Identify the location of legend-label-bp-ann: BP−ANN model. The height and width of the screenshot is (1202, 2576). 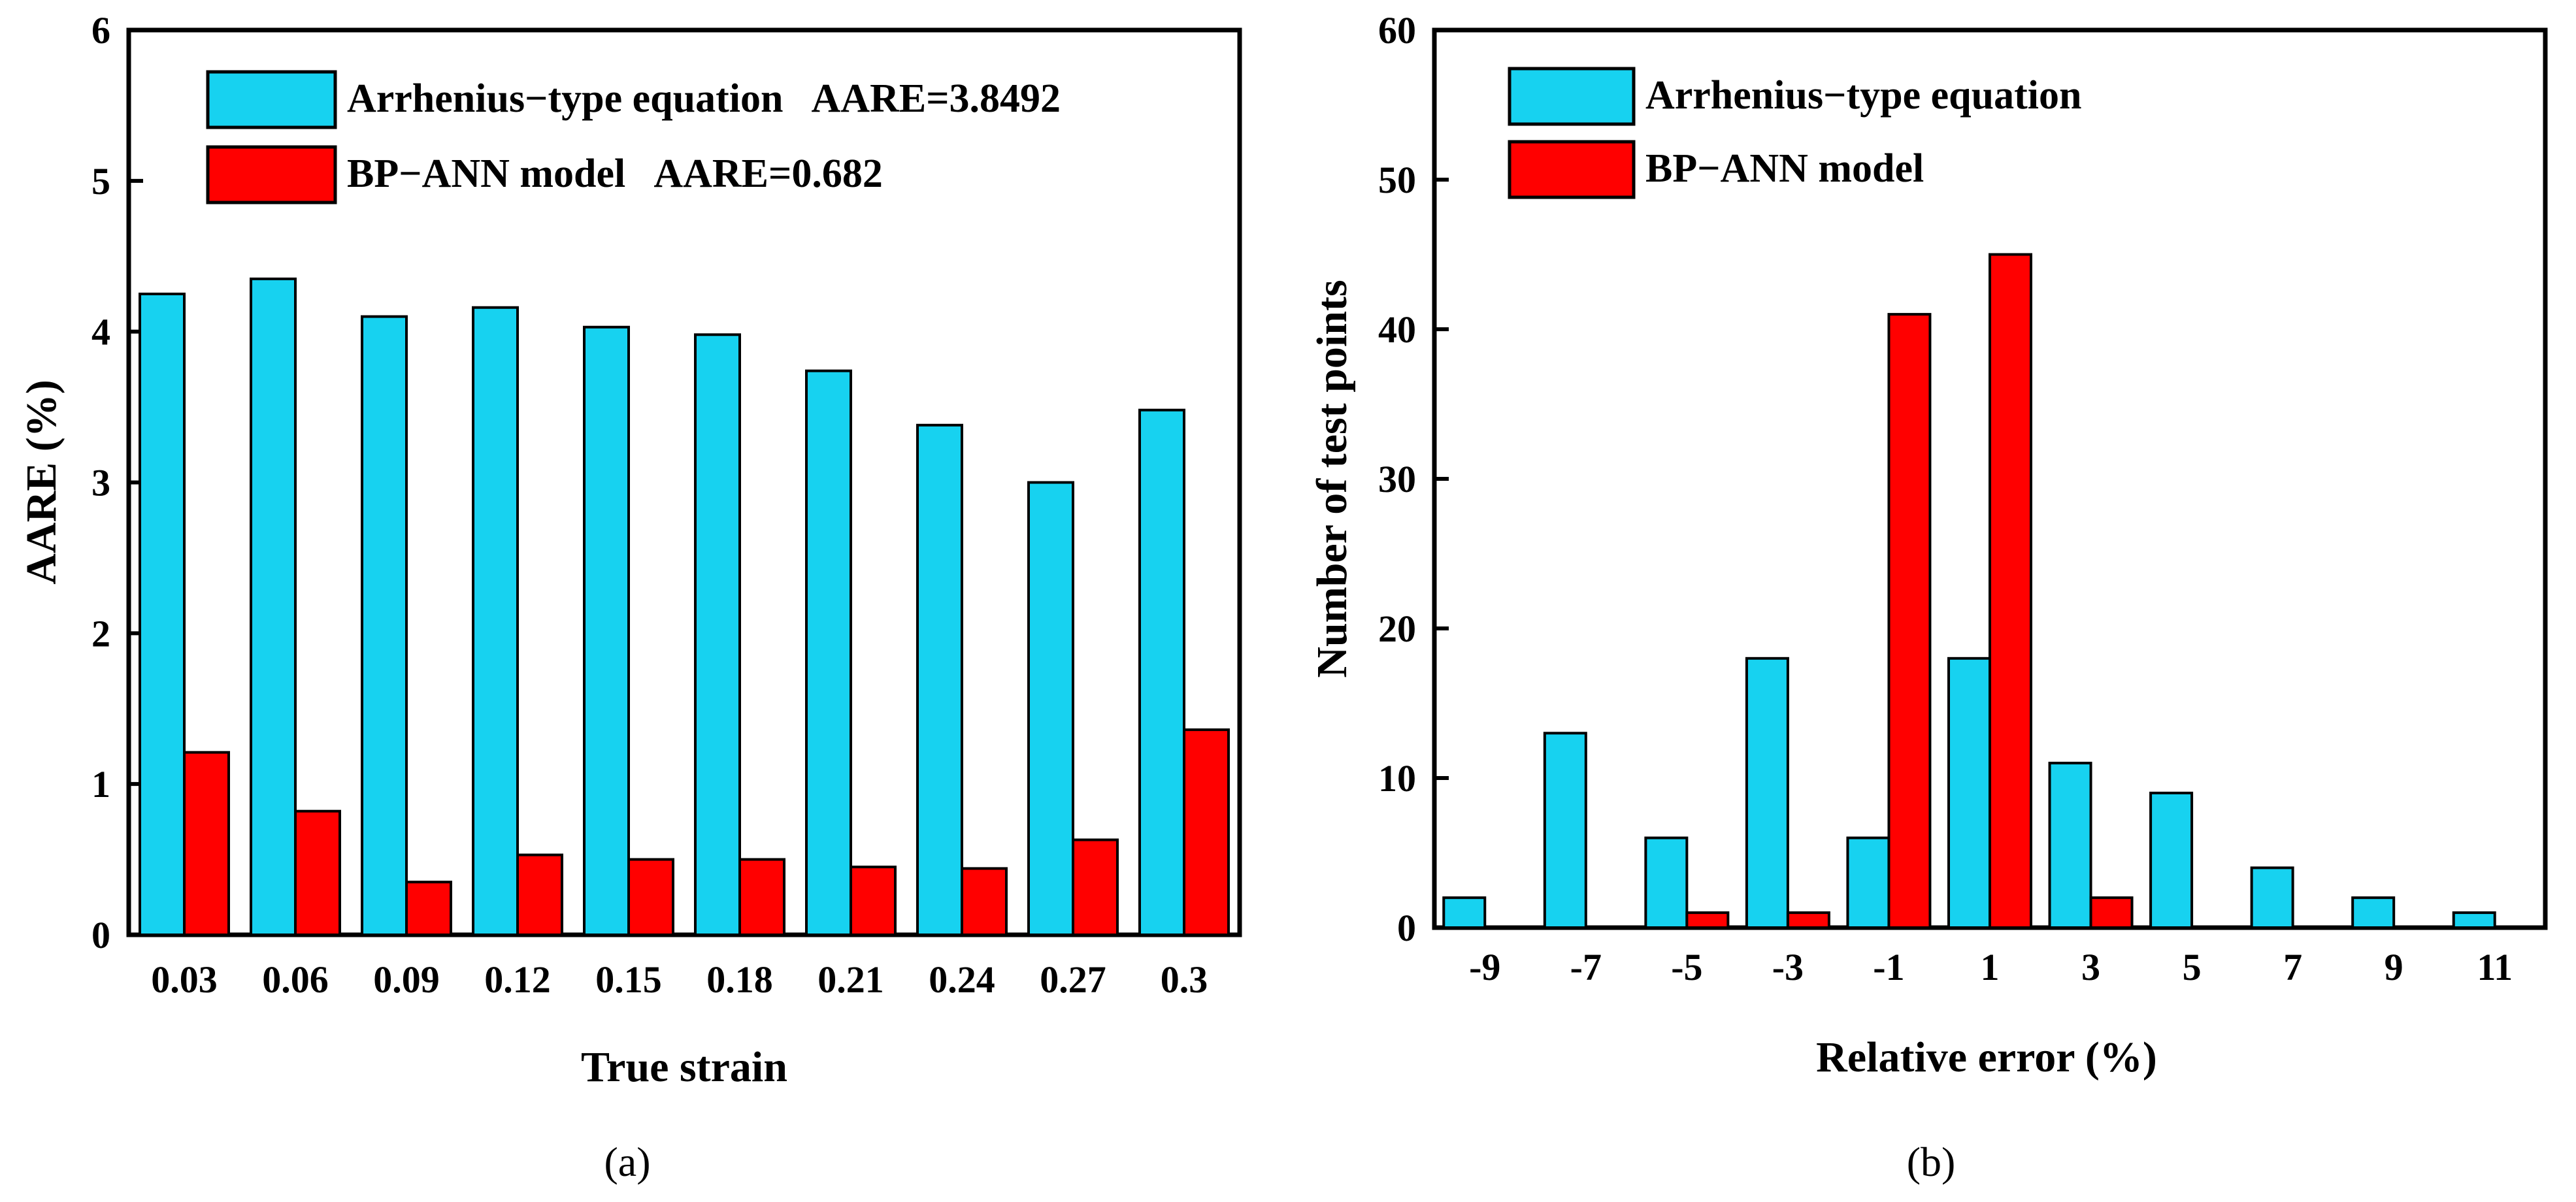
(1784, 168).